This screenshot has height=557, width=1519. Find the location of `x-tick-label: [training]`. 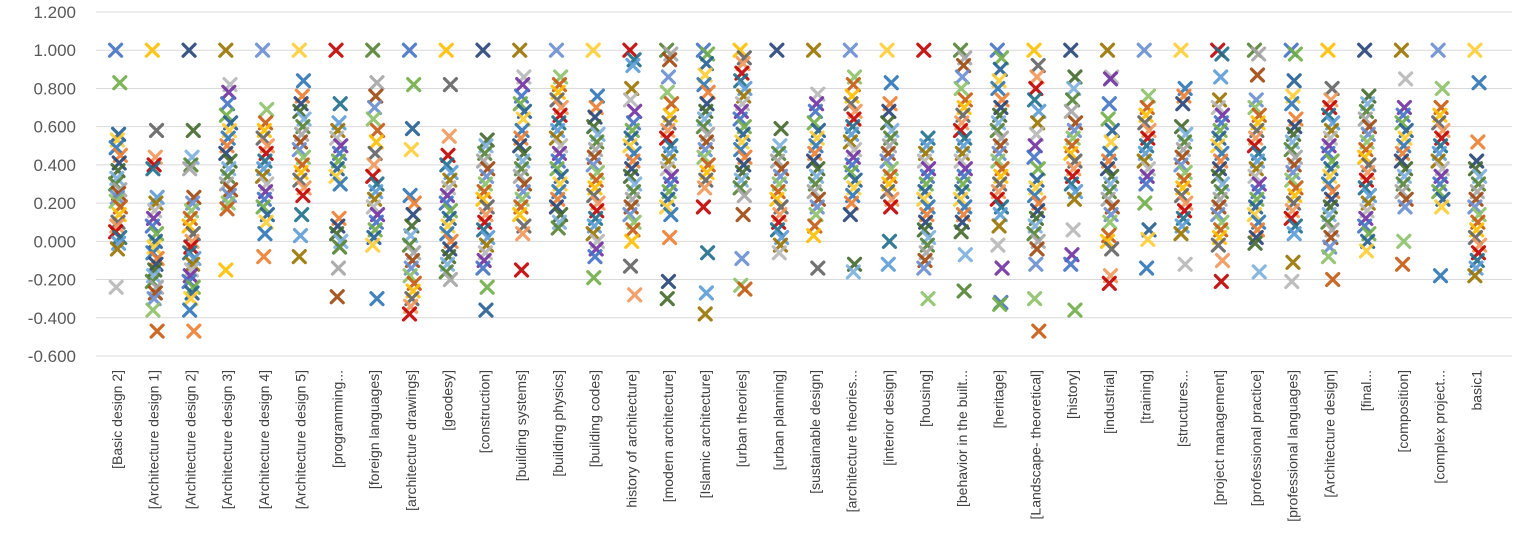

x-tick-label: [training] is located at coordinates (1146, 397).